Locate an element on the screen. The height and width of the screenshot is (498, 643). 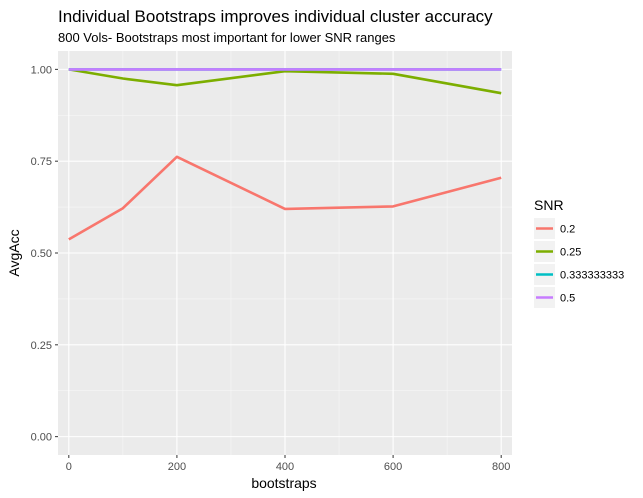
y-axis-title: AvgAcc is located at coordinates (14, 252).